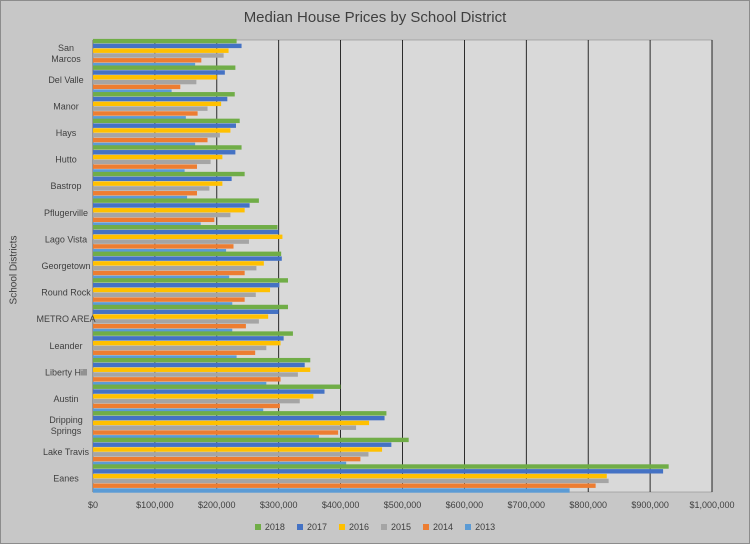 This screenshot has width=750, height=544. What do you see at coordinates (65, 319) in the screenshot?
I see `category-label: METRO AREA` at bounding box center [65, 319].